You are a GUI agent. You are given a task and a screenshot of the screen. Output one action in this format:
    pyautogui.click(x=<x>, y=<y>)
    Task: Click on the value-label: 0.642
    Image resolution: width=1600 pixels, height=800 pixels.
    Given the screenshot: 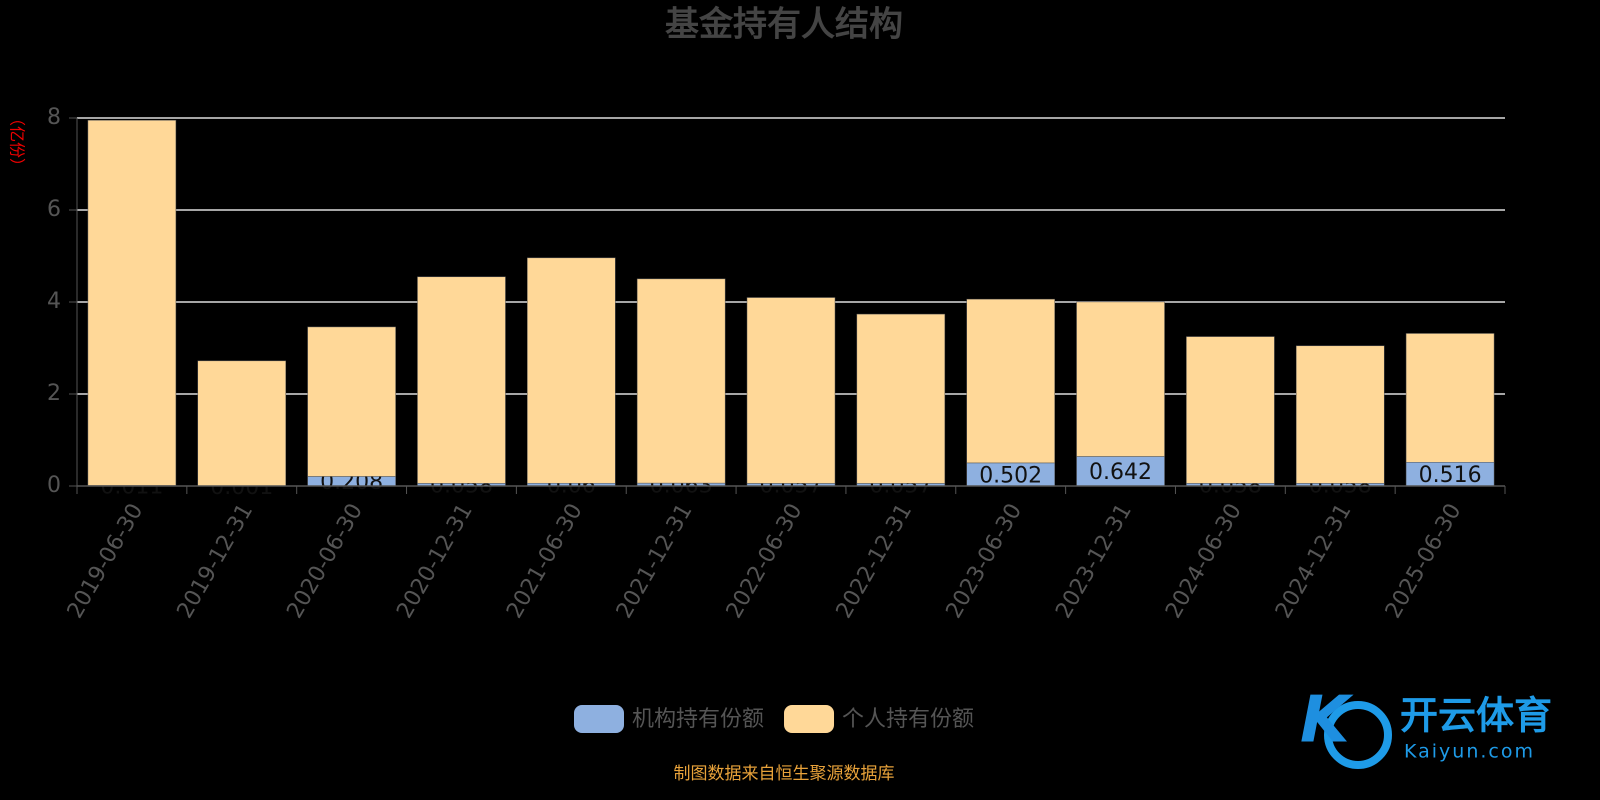 What is the action you would take?
    pyautogui.click(x=1120, y=472)
    